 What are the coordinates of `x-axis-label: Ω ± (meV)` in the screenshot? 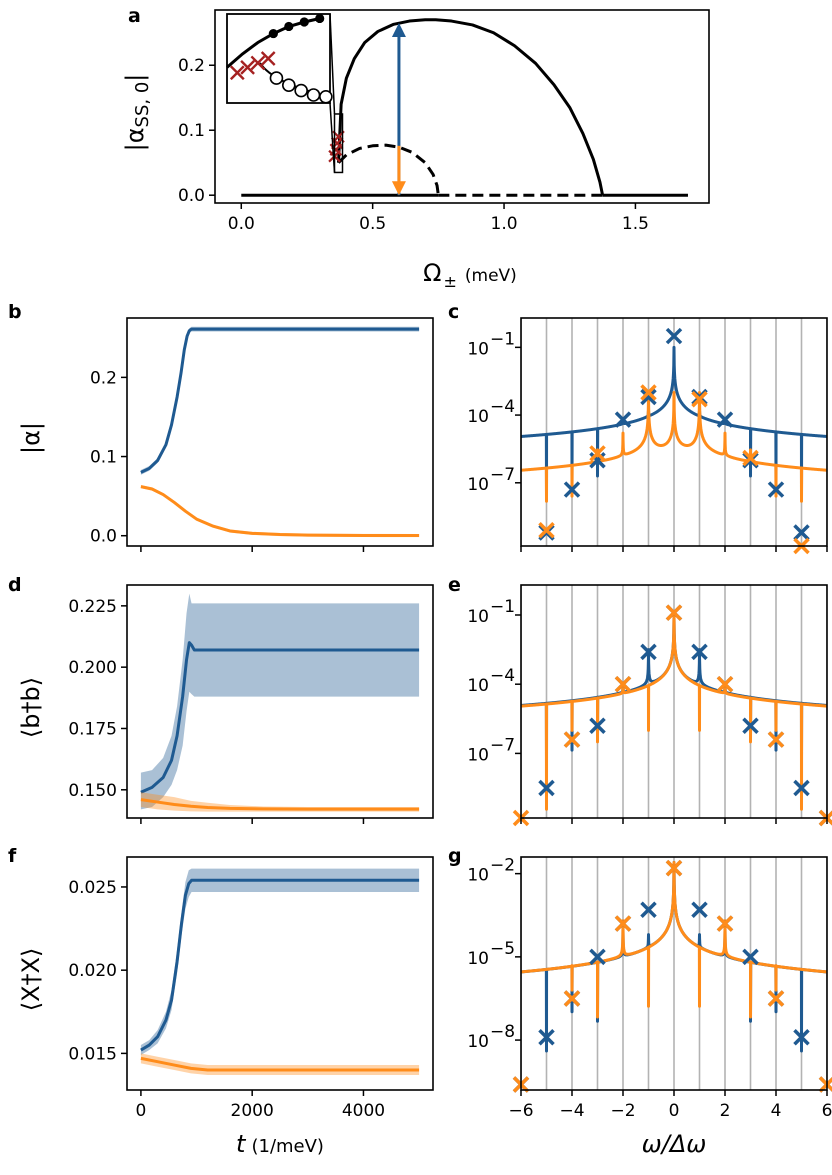 It's located at (470, 275).